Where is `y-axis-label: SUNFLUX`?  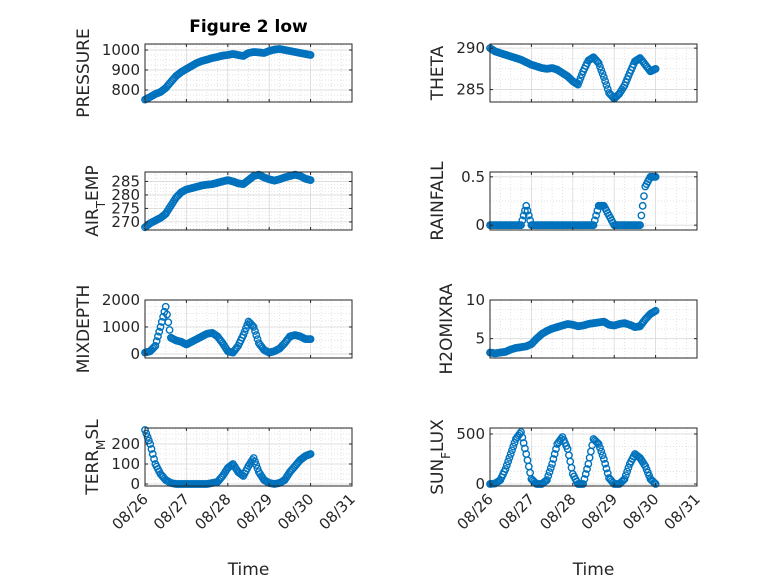
y-axis-label: SUNFLUX is located at coordinates (440, 457).